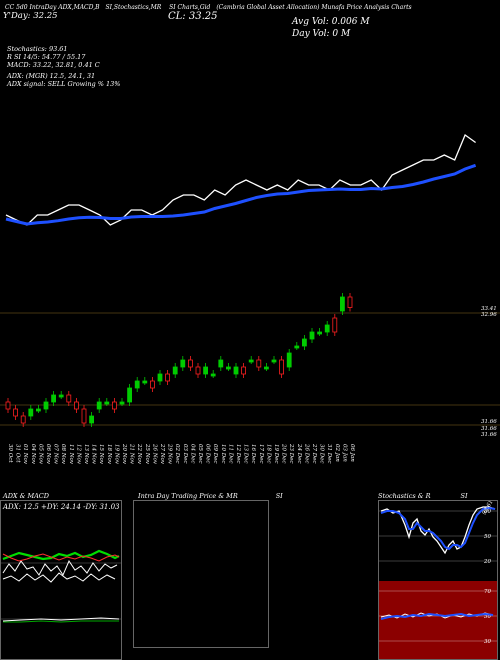 This screenshot has height=660, width=500. I want to click on date-label: 16 Dec, so click(253, 454).